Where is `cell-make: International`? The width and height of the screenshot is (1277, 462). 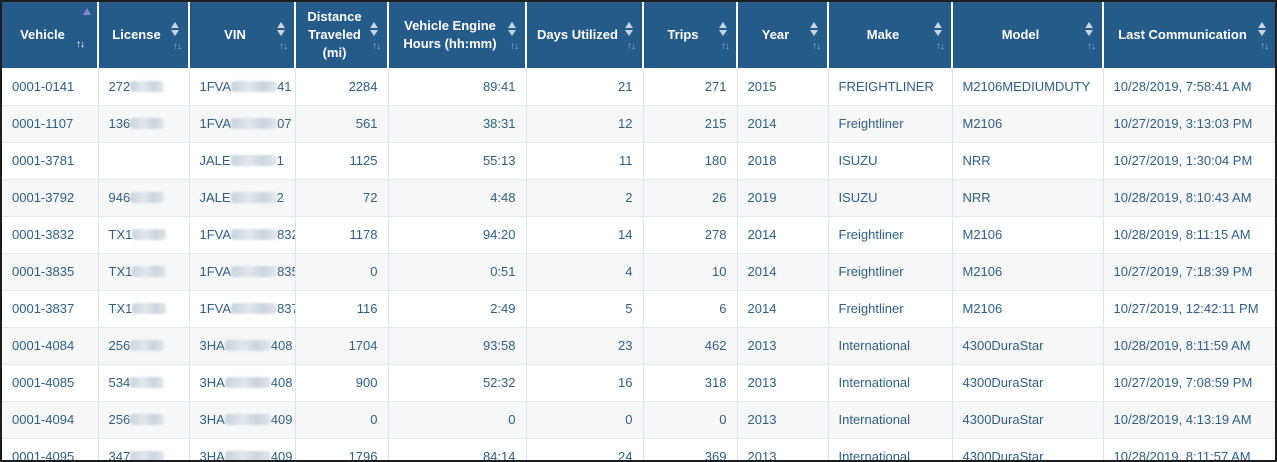 cell-make: International is located at coordinates (890, 420).